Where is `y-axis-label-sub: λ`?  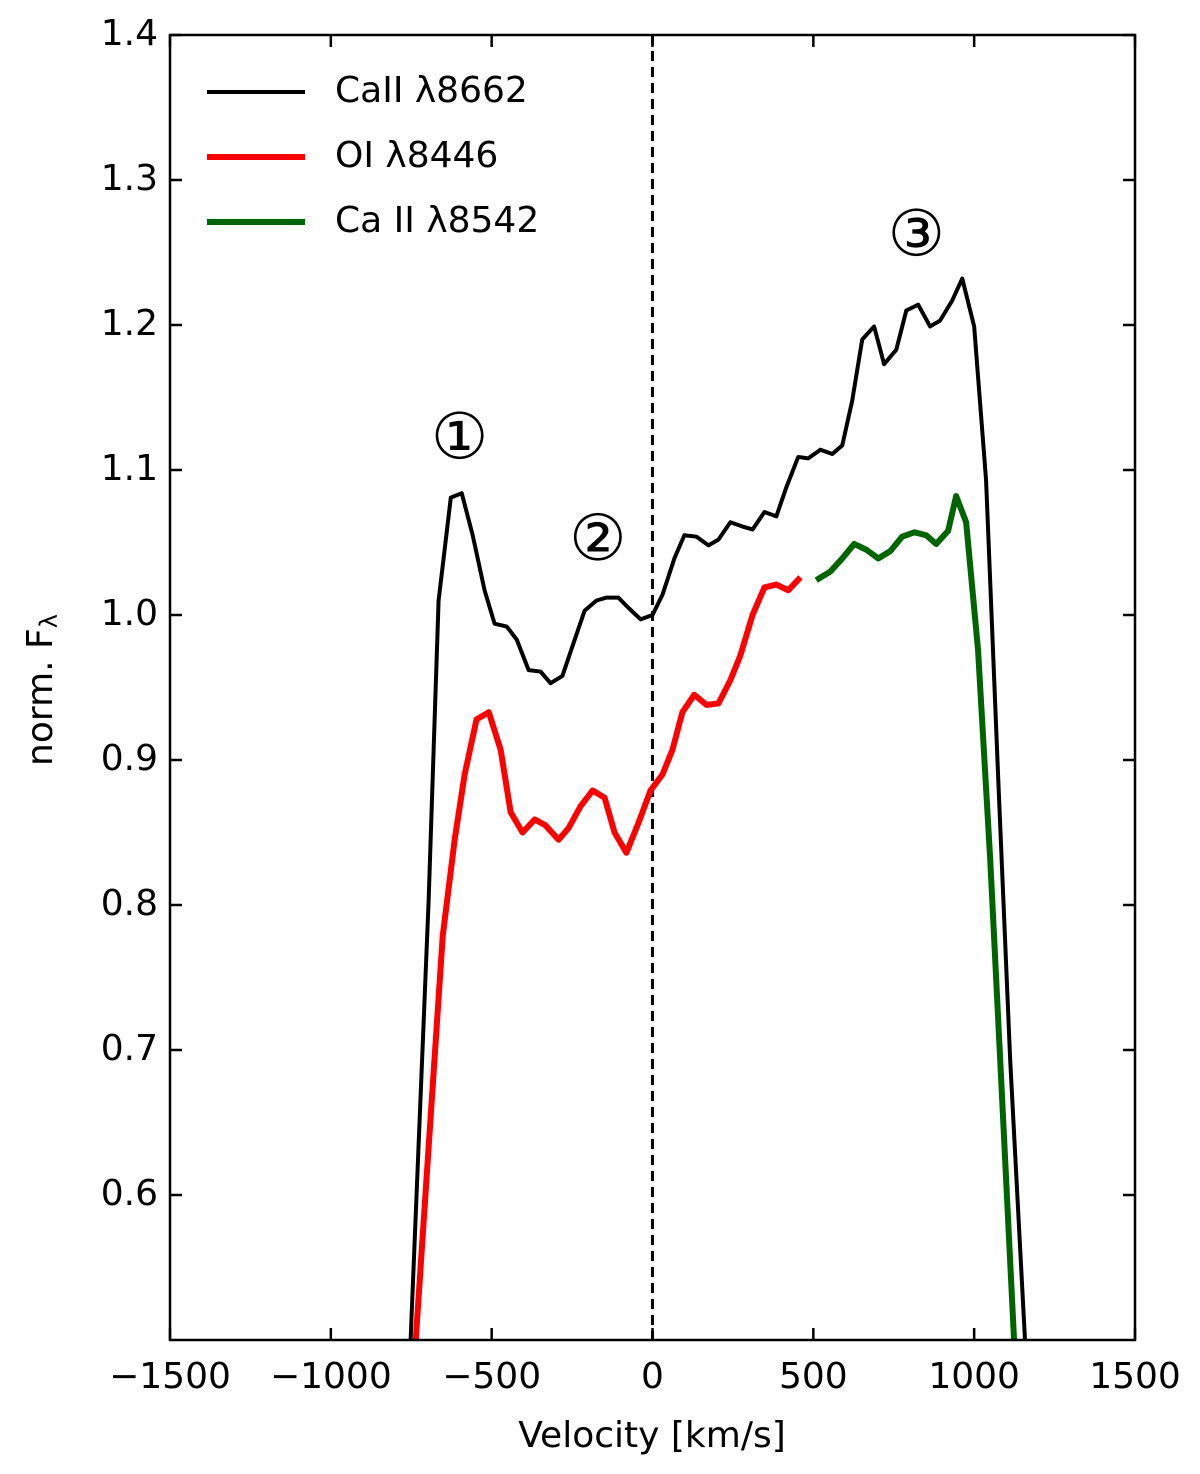 y-axis-label-sub: λ is located at coordinates (49, 621).